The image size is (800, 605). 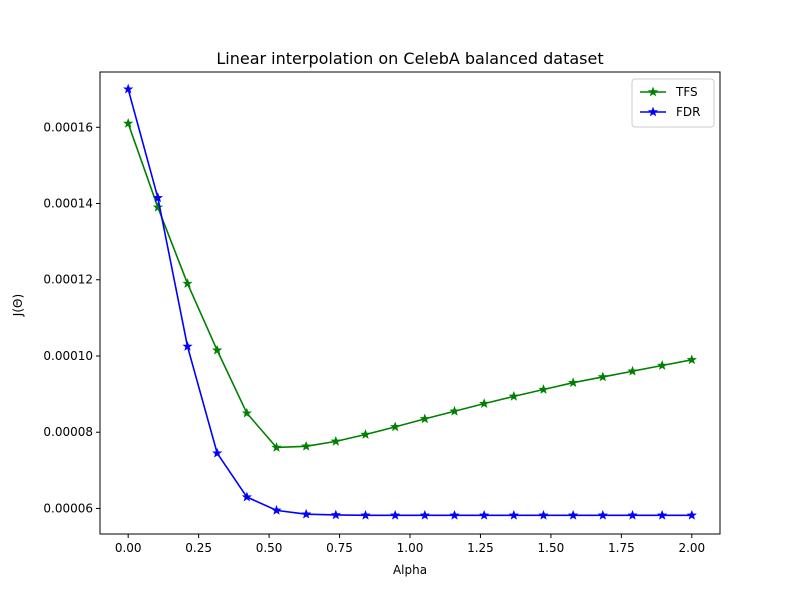 I want to click on y-tick-label: 0.00008, so click(x=68, y=432).